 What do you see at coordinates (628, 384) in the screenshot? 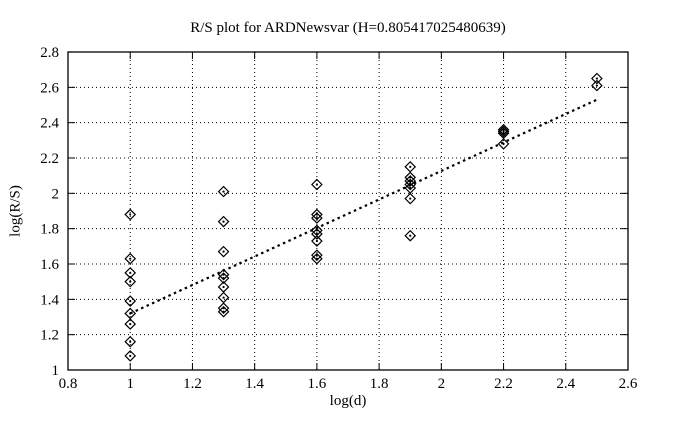
I see `x-tick-label: 2.6` at bounding box center [628, 384].